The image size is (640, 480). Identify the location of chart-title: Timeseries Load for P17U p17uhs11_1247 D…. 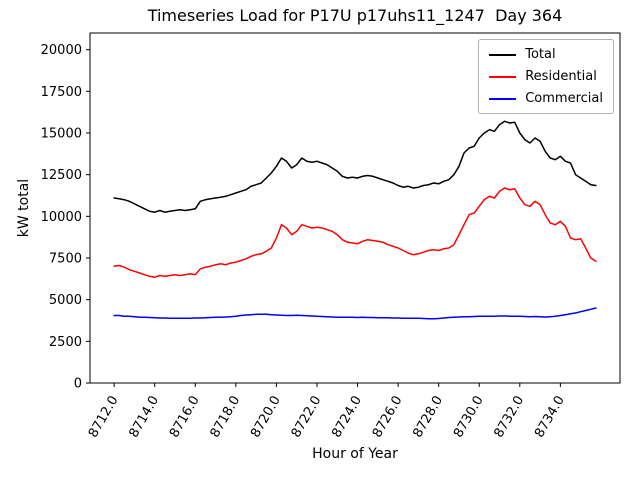
(355, 15).